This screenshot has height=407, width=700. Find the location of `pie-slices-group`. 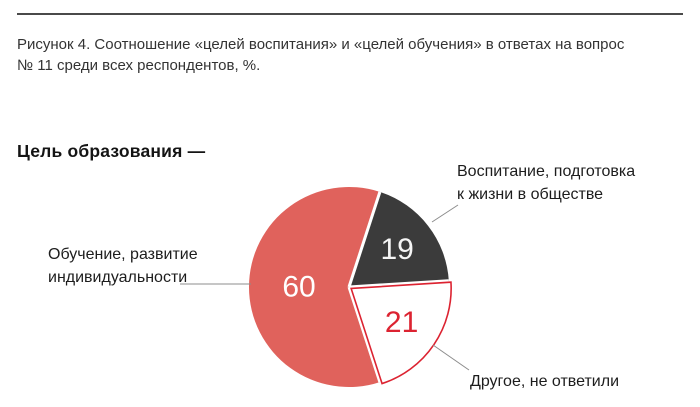

pie-slices-group is located at coordinates (350, 286).